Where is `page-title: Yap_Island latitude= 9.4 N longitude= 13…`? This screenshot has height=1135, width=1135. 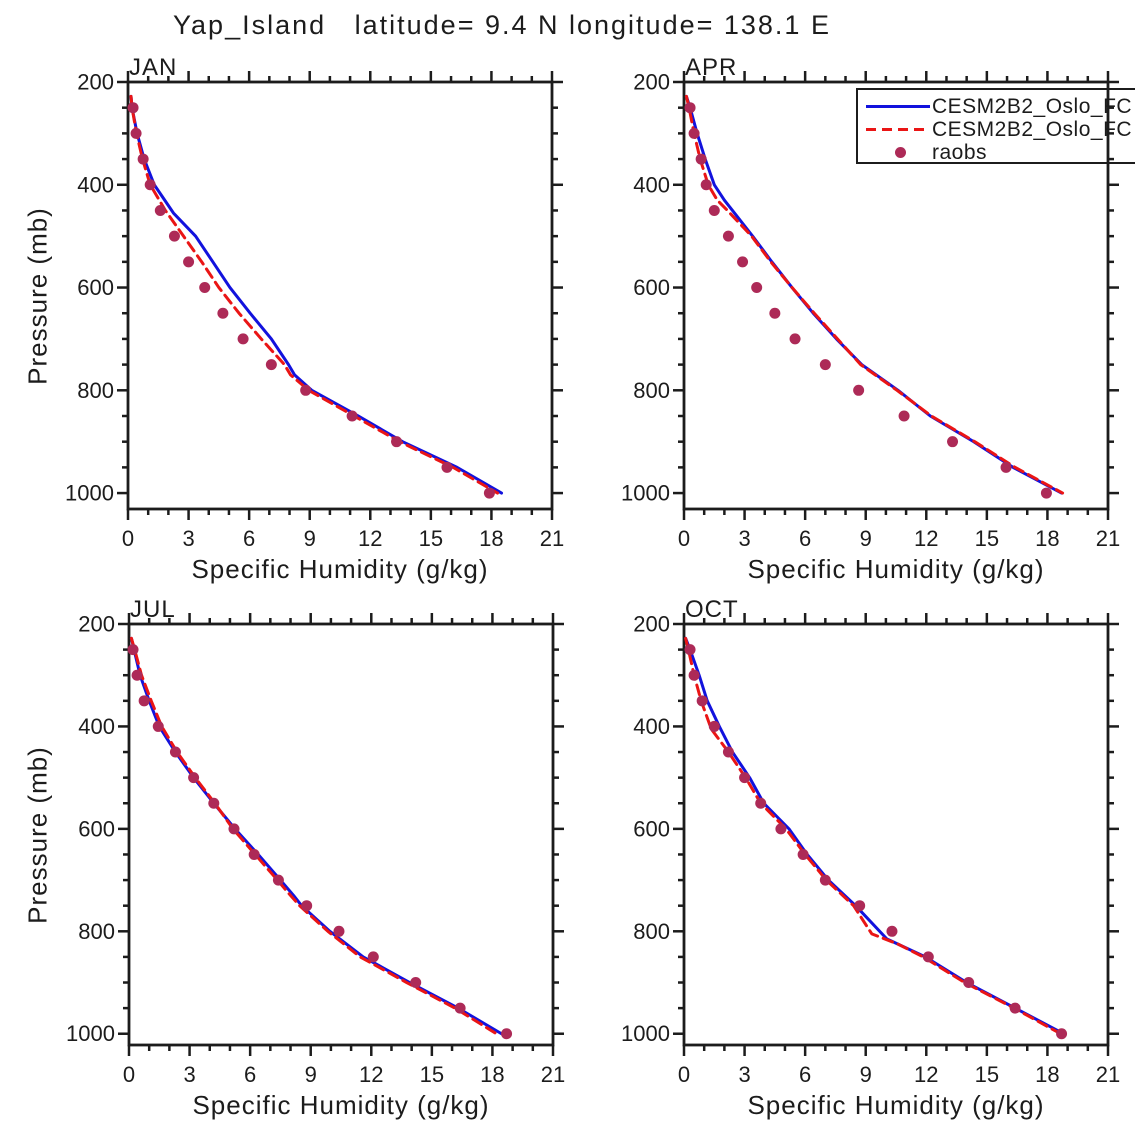
page-title: Yap_Island latitude= 9.4 N longitude= 13… is located at coordinates (502, 25).